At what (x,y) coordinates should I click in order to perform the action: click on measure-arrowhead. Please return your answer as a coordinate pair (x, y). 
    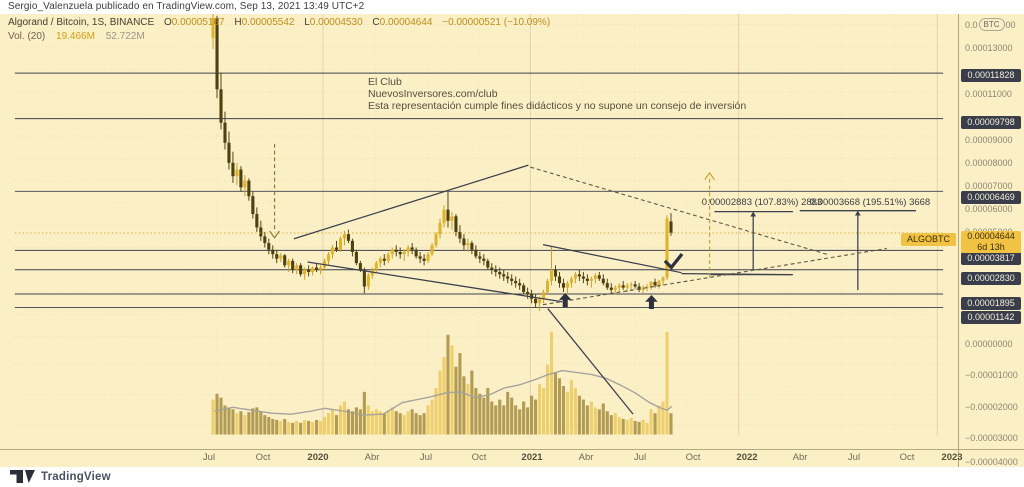
    Looking at the image, I should click on (753, 214).